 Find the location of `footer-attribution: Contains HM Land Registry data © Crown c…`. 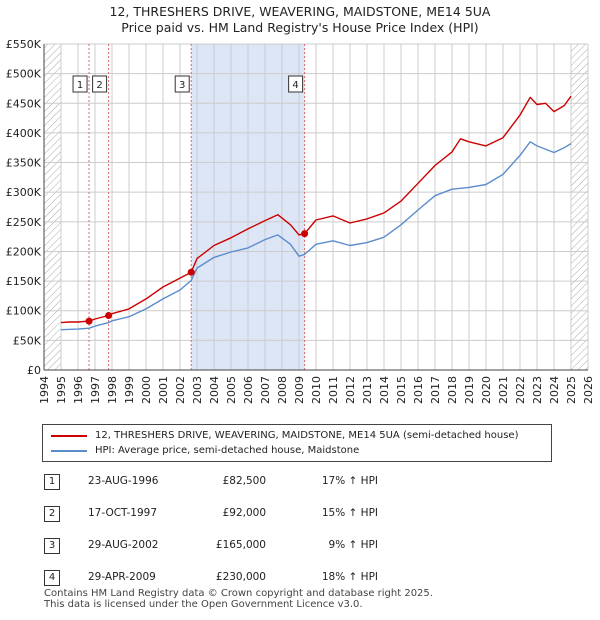

footer-attribution: Contains HM Land Registry data © Crown c… is located at coordinates (238, 599).